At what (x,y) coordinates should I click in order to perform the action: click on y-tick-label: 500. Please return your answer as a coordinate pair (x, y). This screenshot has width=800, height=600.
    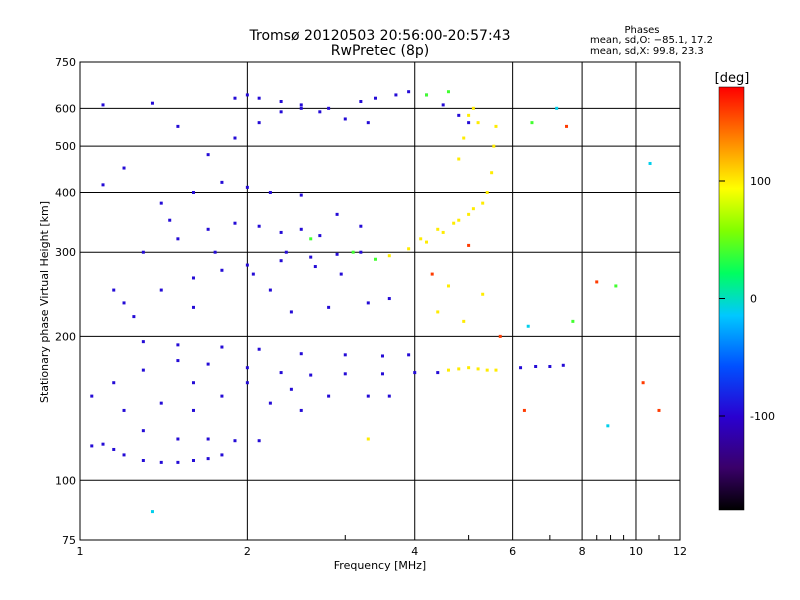
    Looking at the image, I should click on (65, 146).